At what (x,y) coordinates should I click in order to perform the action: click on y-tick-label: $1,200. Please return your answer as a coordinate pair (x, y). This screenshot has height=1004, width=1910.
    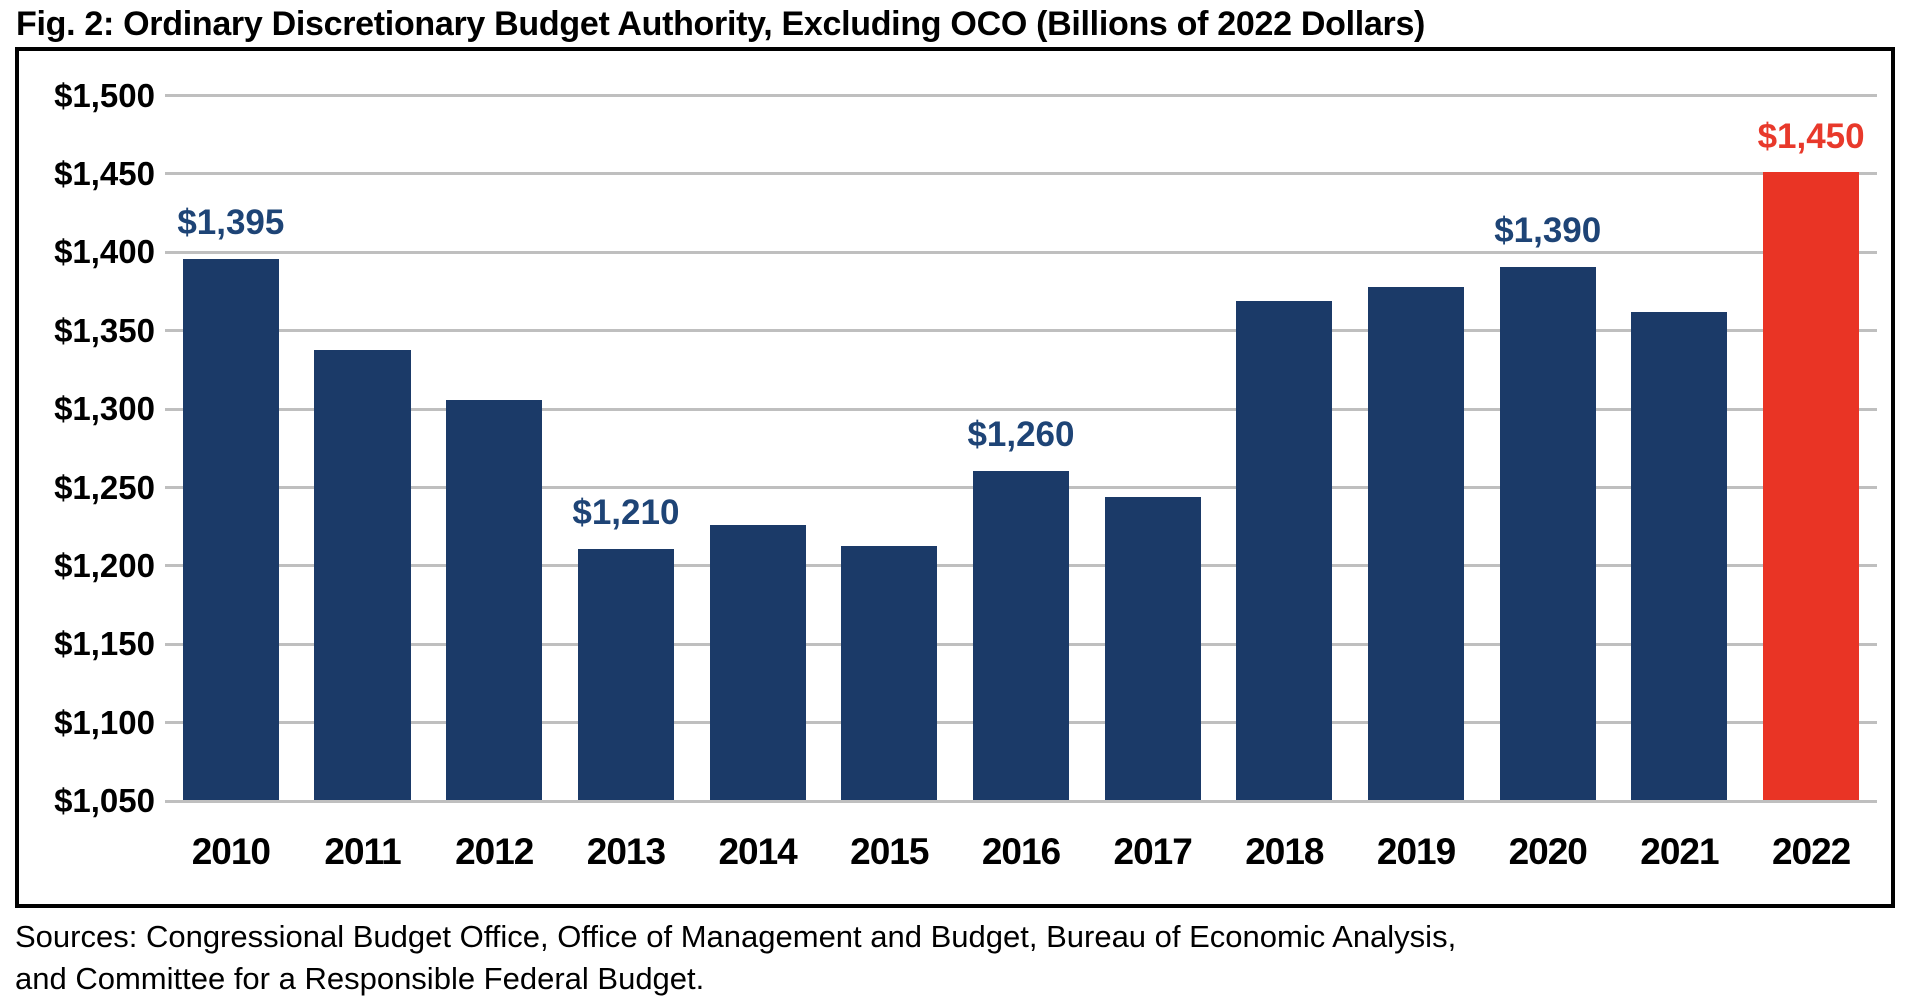
    Looking at the image, I should click on (104, 565).